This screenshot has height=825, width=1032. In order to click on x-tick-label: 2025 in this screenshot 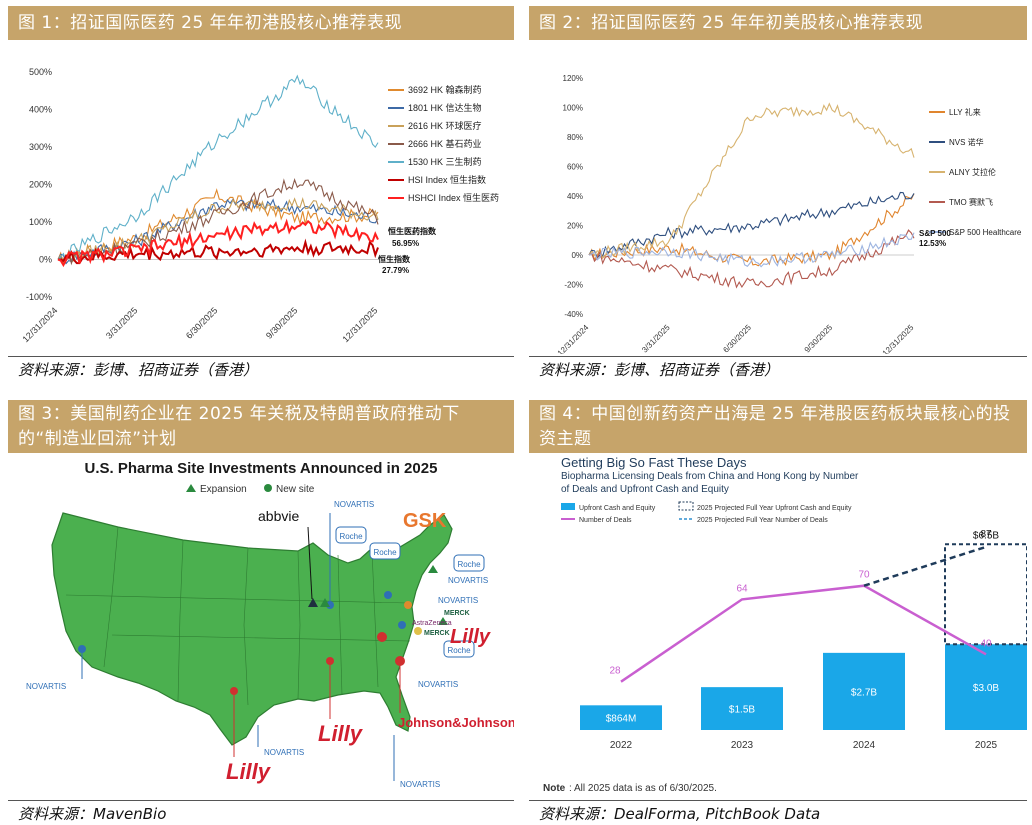, I will do `click(986, 745)`.